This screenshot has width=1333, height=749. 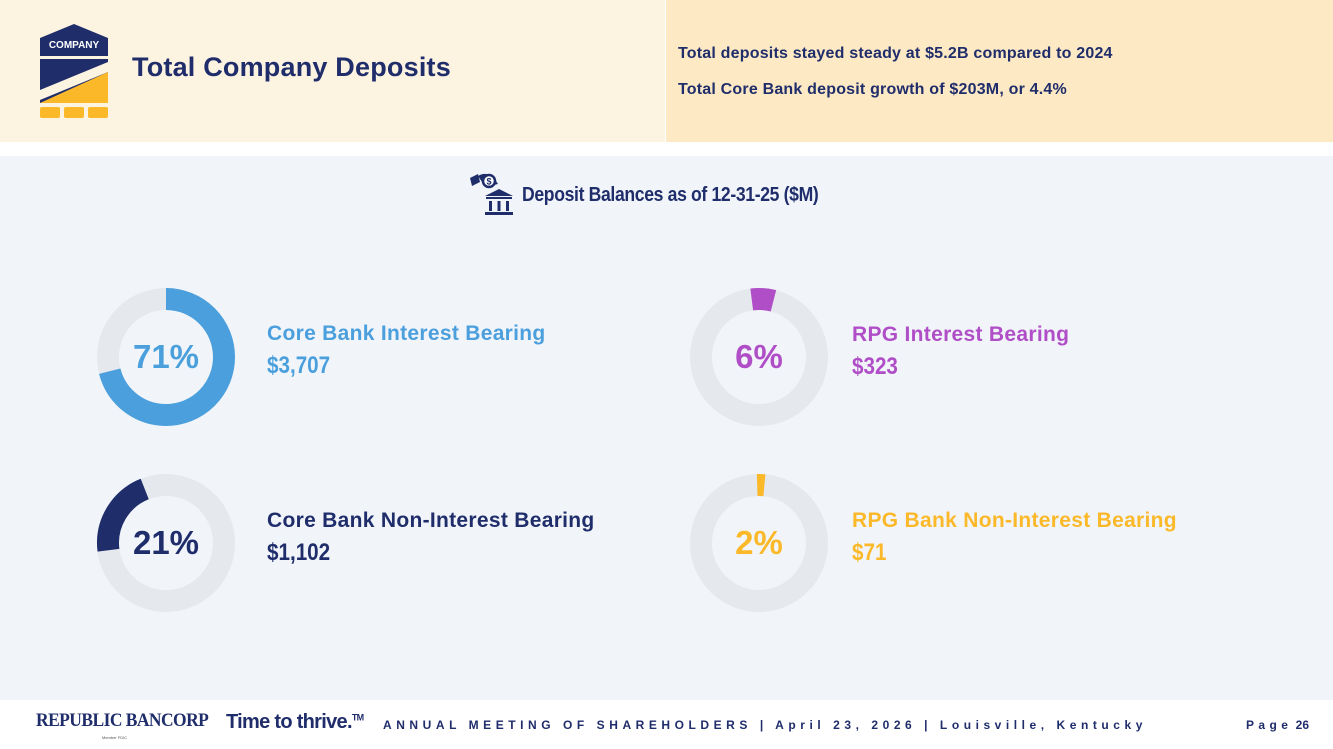 I want to click on tagline-trademark: TM, so click(x=357, y=717).